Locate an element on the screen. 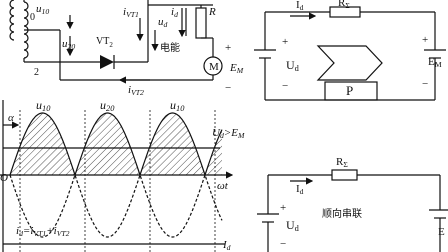 The image size is (448, 252). label-text: α is located at coordinates (11, 118).